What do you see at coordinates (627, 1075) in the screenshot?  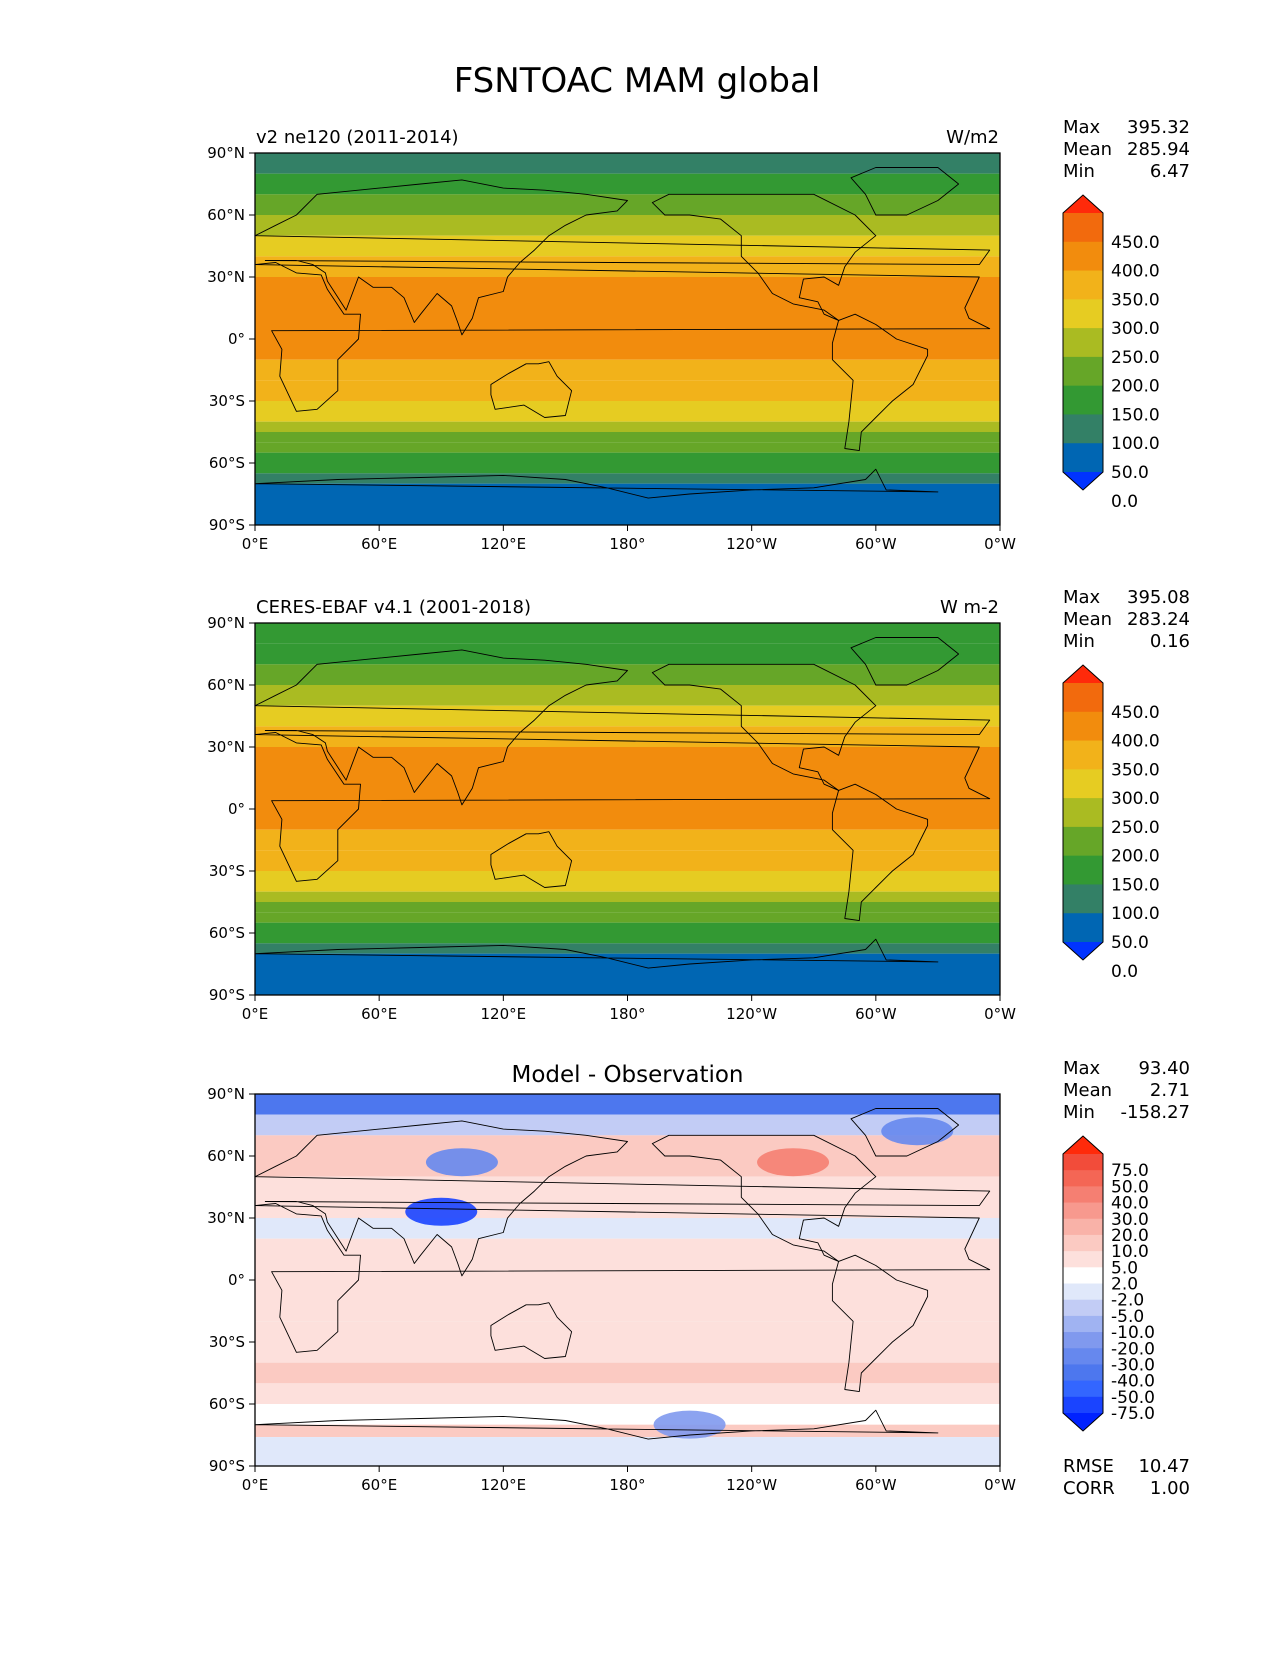 I see `panel-center-title: Model - Observation` at bounding box center [627, 1075].